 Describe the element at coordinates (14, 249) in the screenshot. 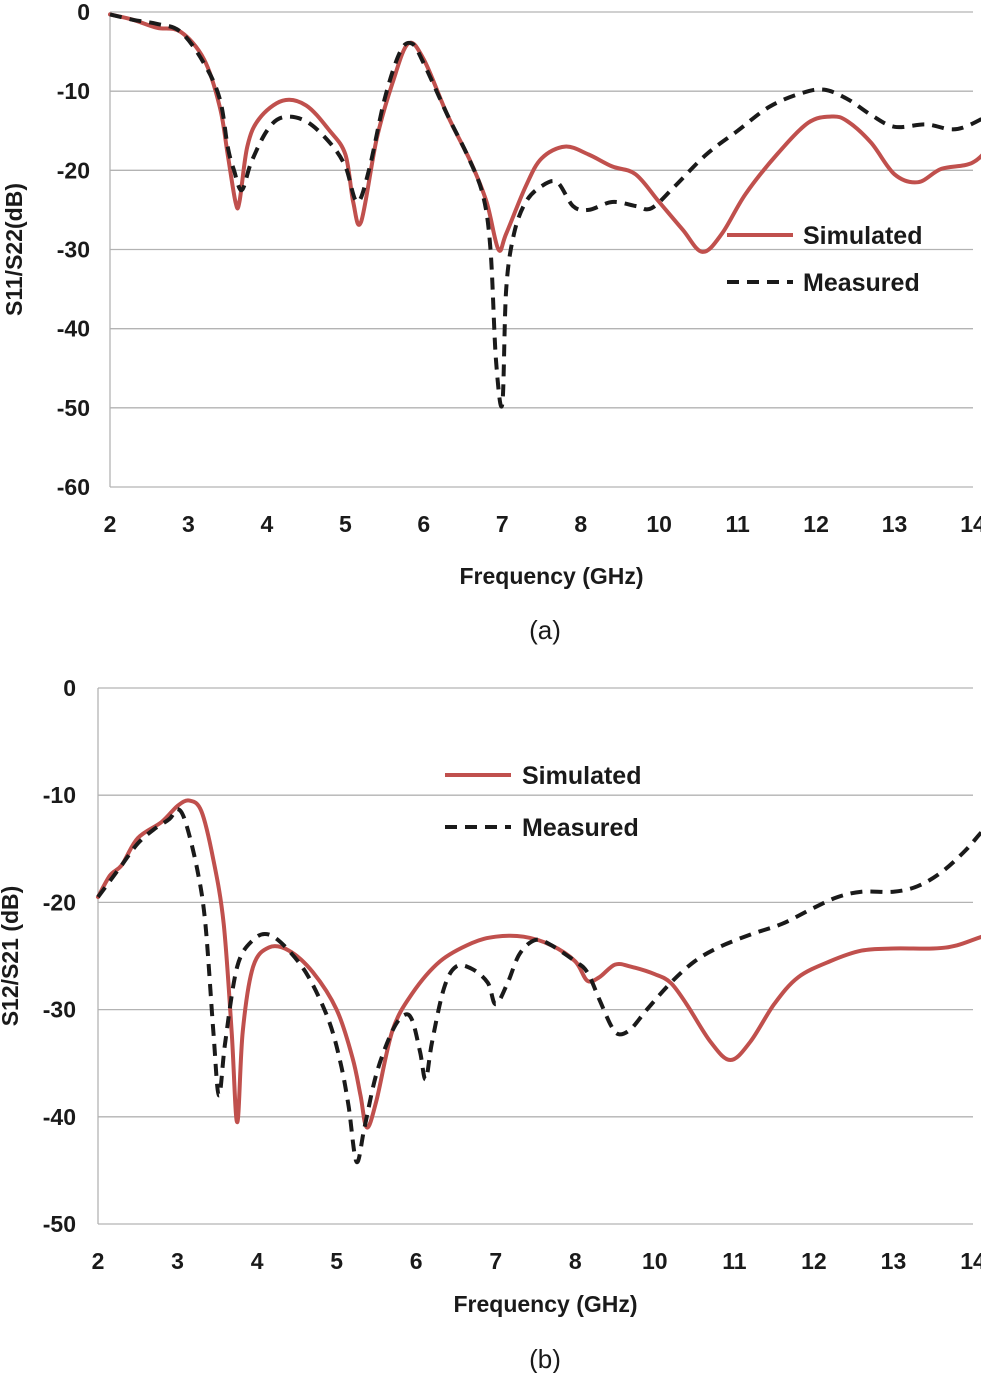

I see `y-axis-title: S11/S22(dB)` at that location.